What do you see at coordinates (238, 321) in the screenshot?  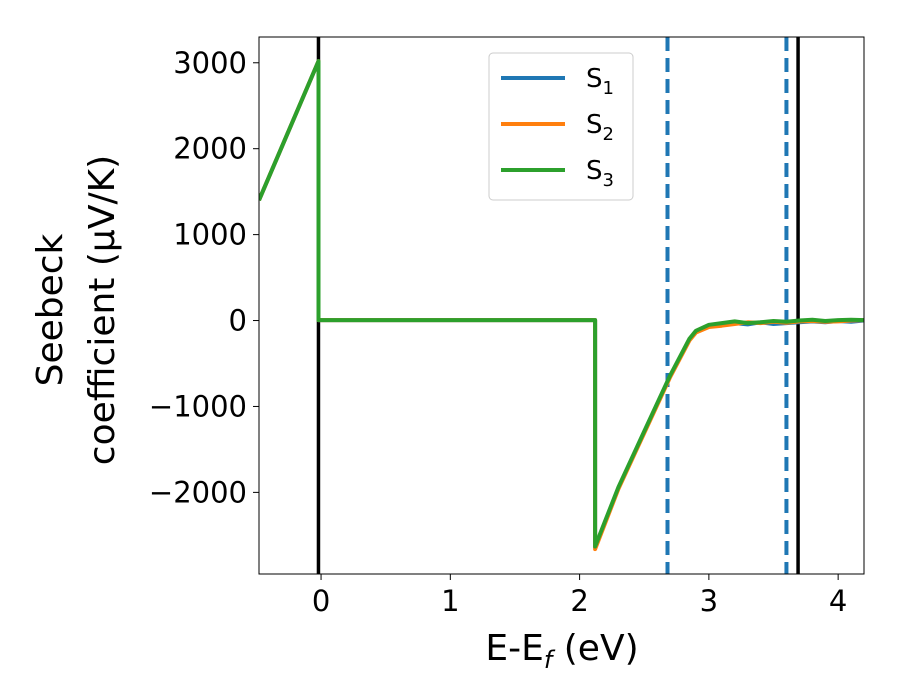 I see `y-tick-label: 0` at bounding box center [238, 321].